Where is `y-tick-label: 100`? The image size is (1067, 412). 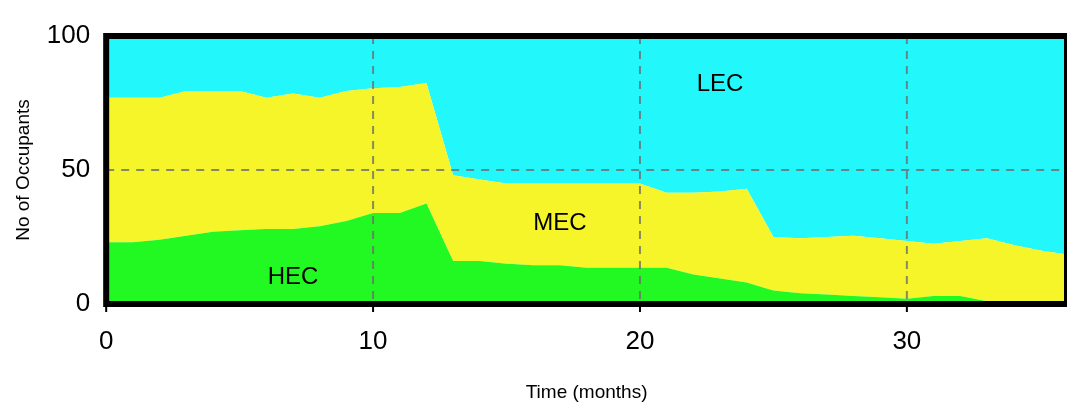
y-tick-label: 100 is located at coordinates (68, 34).